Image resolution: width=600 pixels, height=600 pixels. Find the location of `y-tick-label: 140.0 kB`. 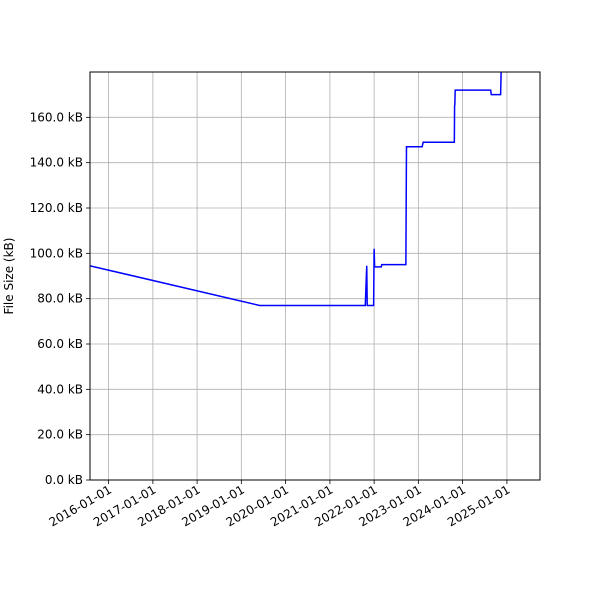

y-tick-label: 140.0 kB is located at coordinates (56, 163).